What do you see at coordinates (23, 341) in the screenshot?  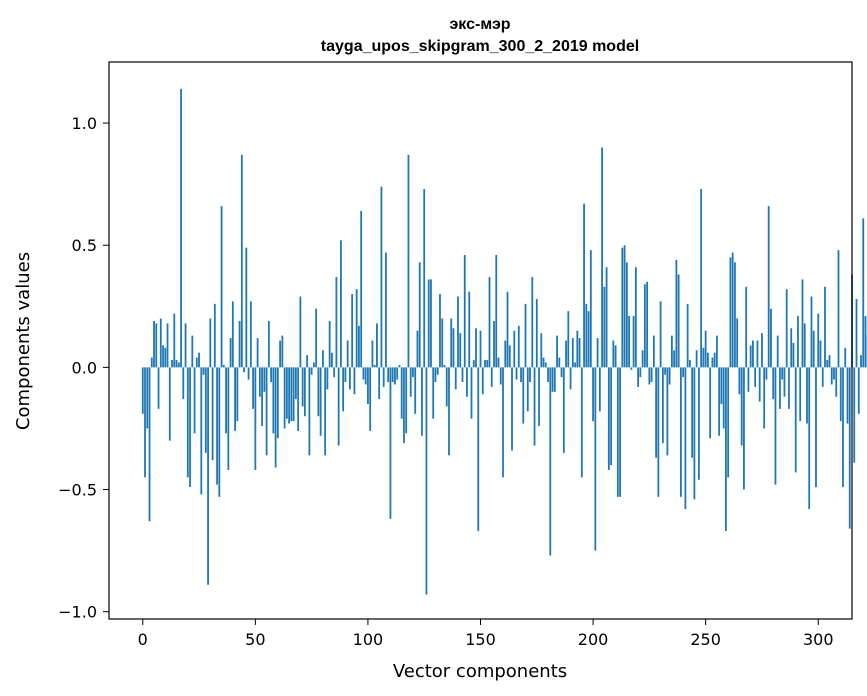 I see `y-axis-label: Components values` at bounding box center [23, 341].